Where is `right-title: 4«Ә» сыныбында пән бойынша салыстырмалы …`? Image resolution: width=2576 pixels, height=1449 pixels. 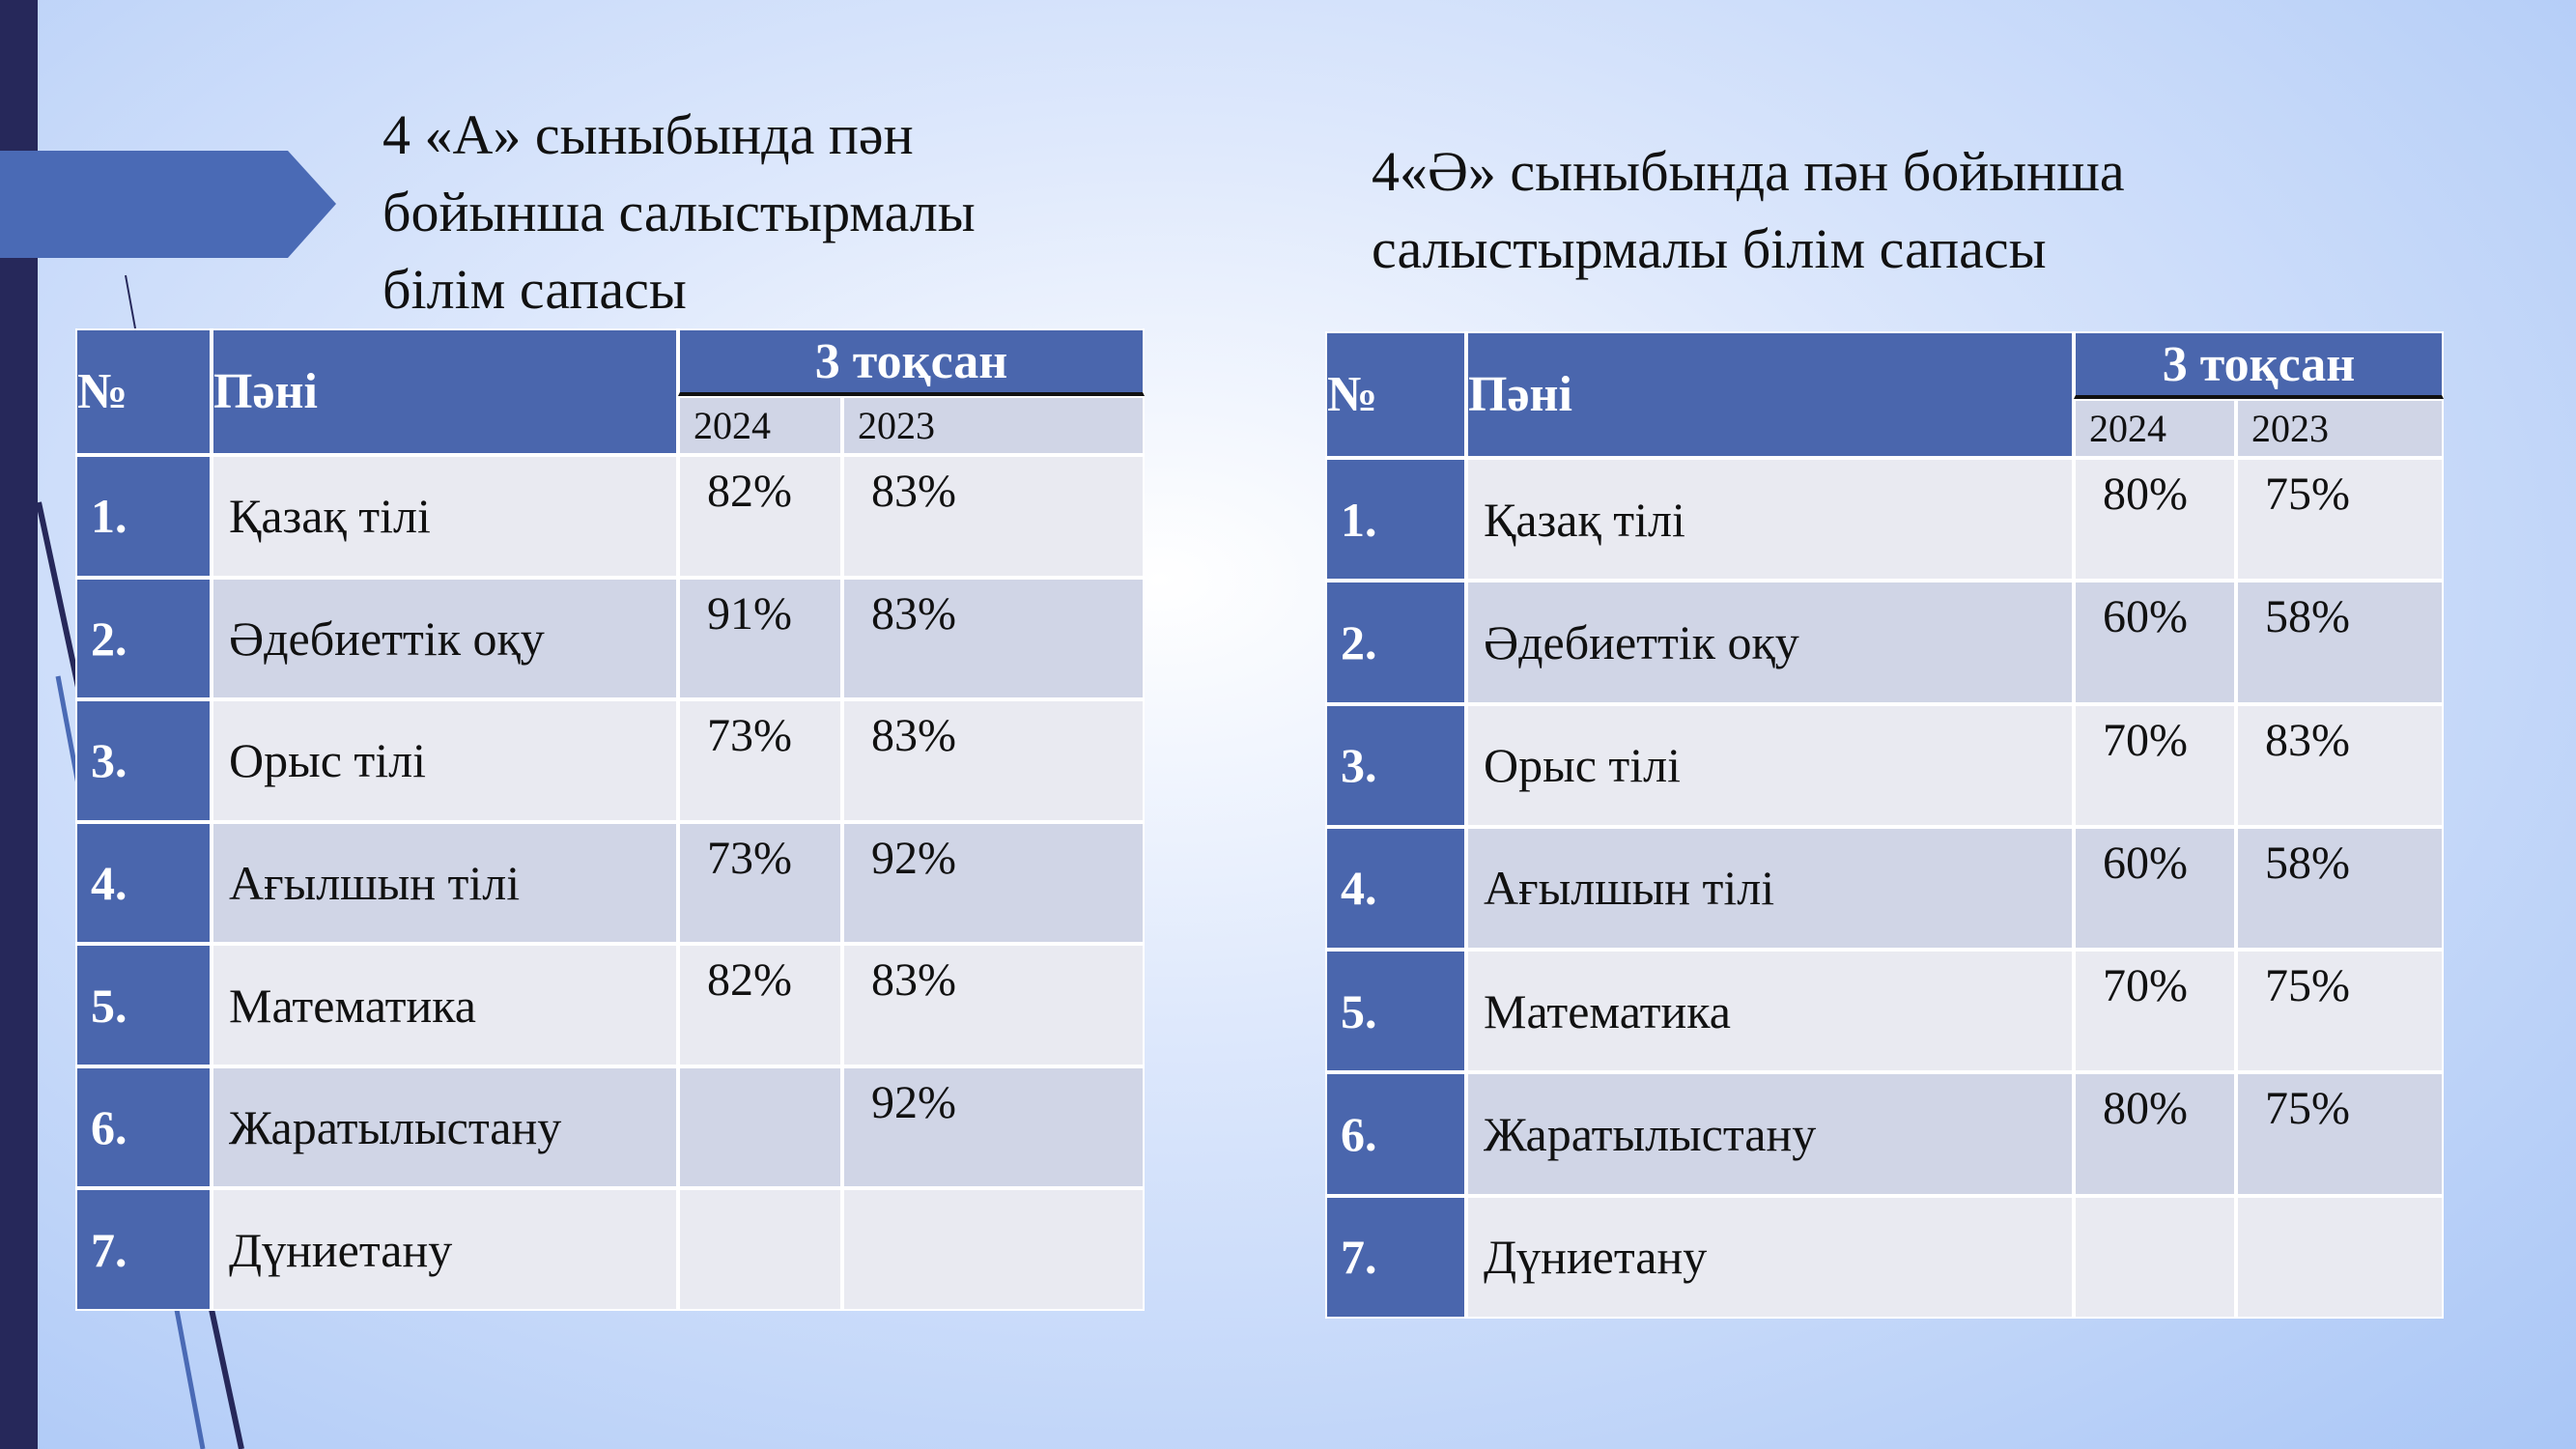
right-title: 4«Ә» сыныбында пән бойынша салыстырмалы … is located at coordinates (1748, 210).